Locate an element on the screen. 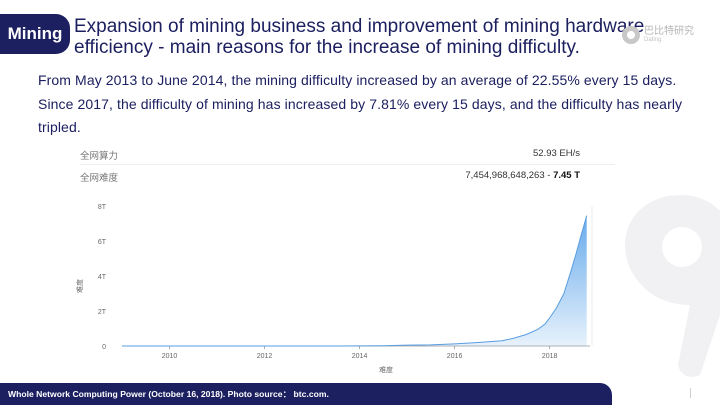  difficulty-value: 7,454,968,648,263 - 7.45 T is located at coordinates (522, 175).